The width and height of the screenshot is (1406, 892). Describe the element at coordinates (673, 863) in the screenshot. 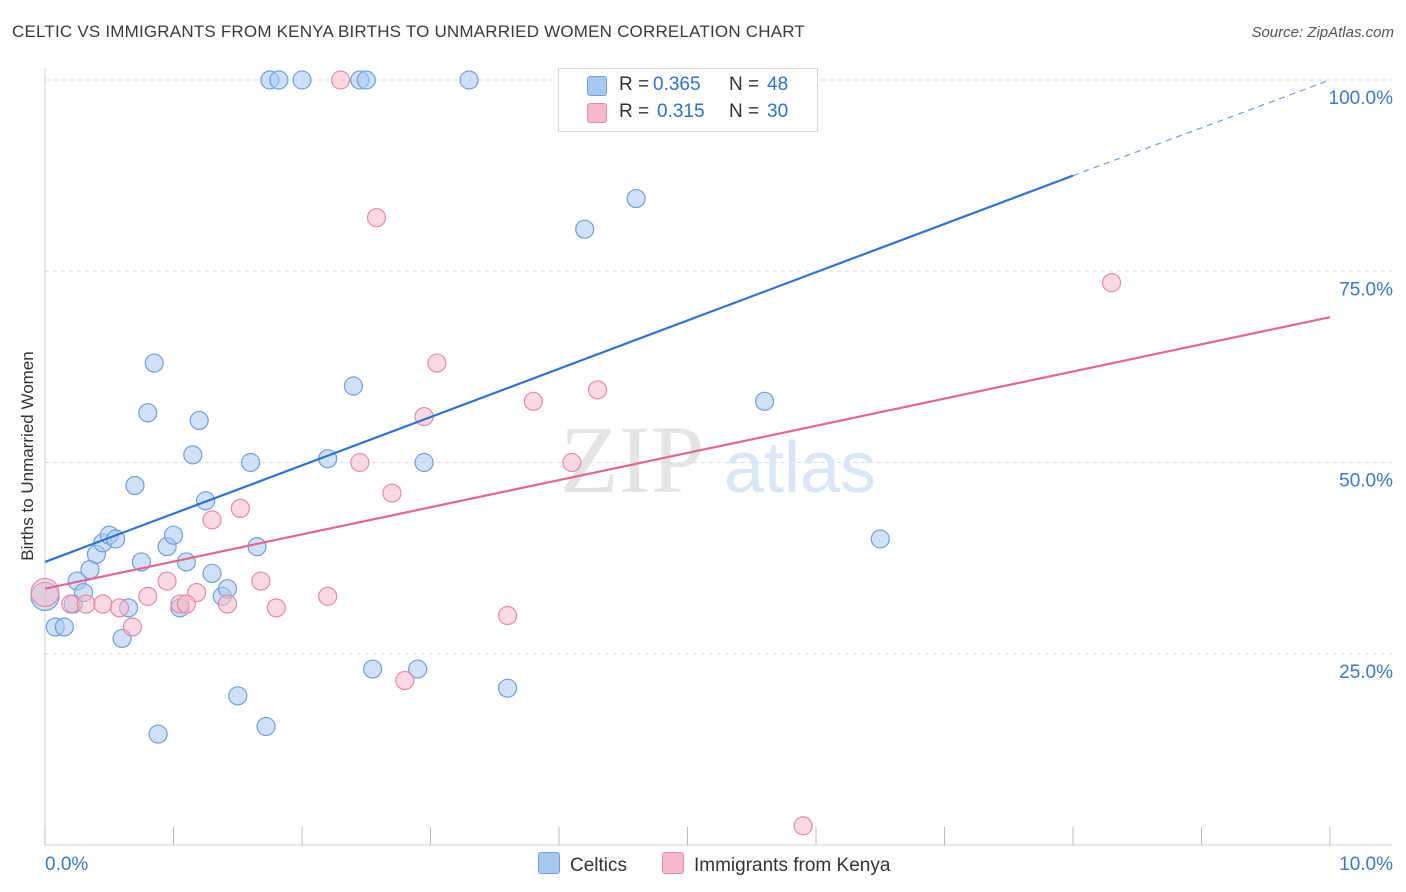

I see `kenya-legend-swatch` at that location.